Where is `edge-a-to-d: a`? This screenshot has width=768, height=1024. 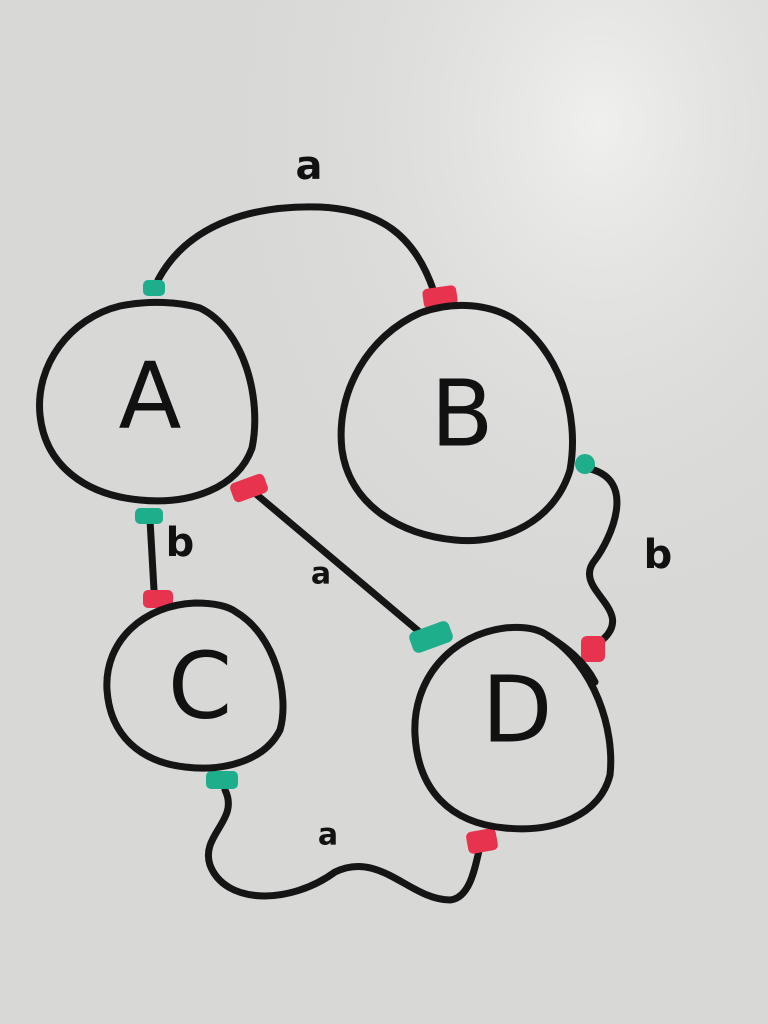 edge-a-to-d: a is located at coordinates (341, 563).